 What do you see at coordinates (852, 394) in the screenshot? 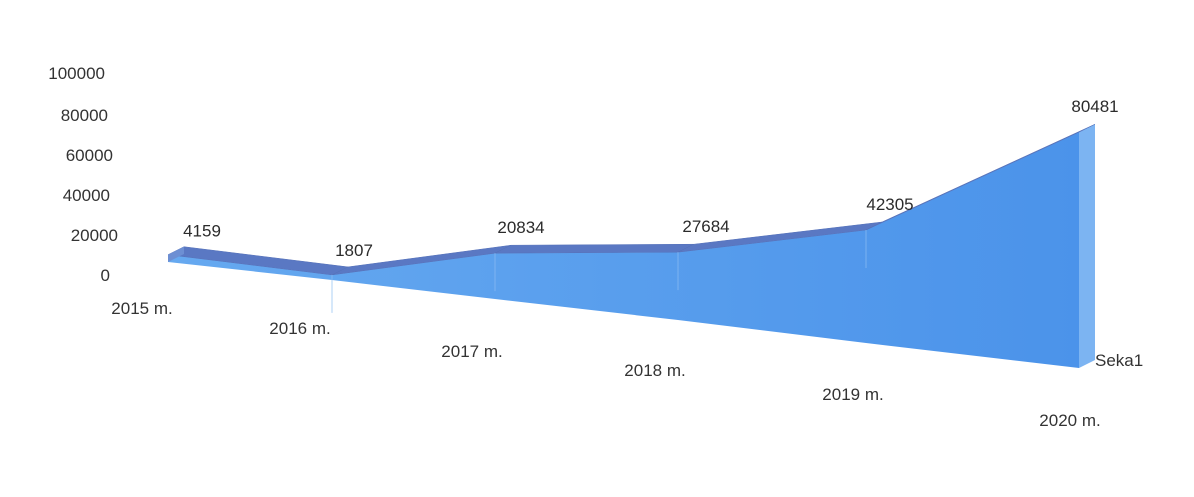
I see `x-tick-label-2019: 2019 m.` at bounding box center [852, 394].